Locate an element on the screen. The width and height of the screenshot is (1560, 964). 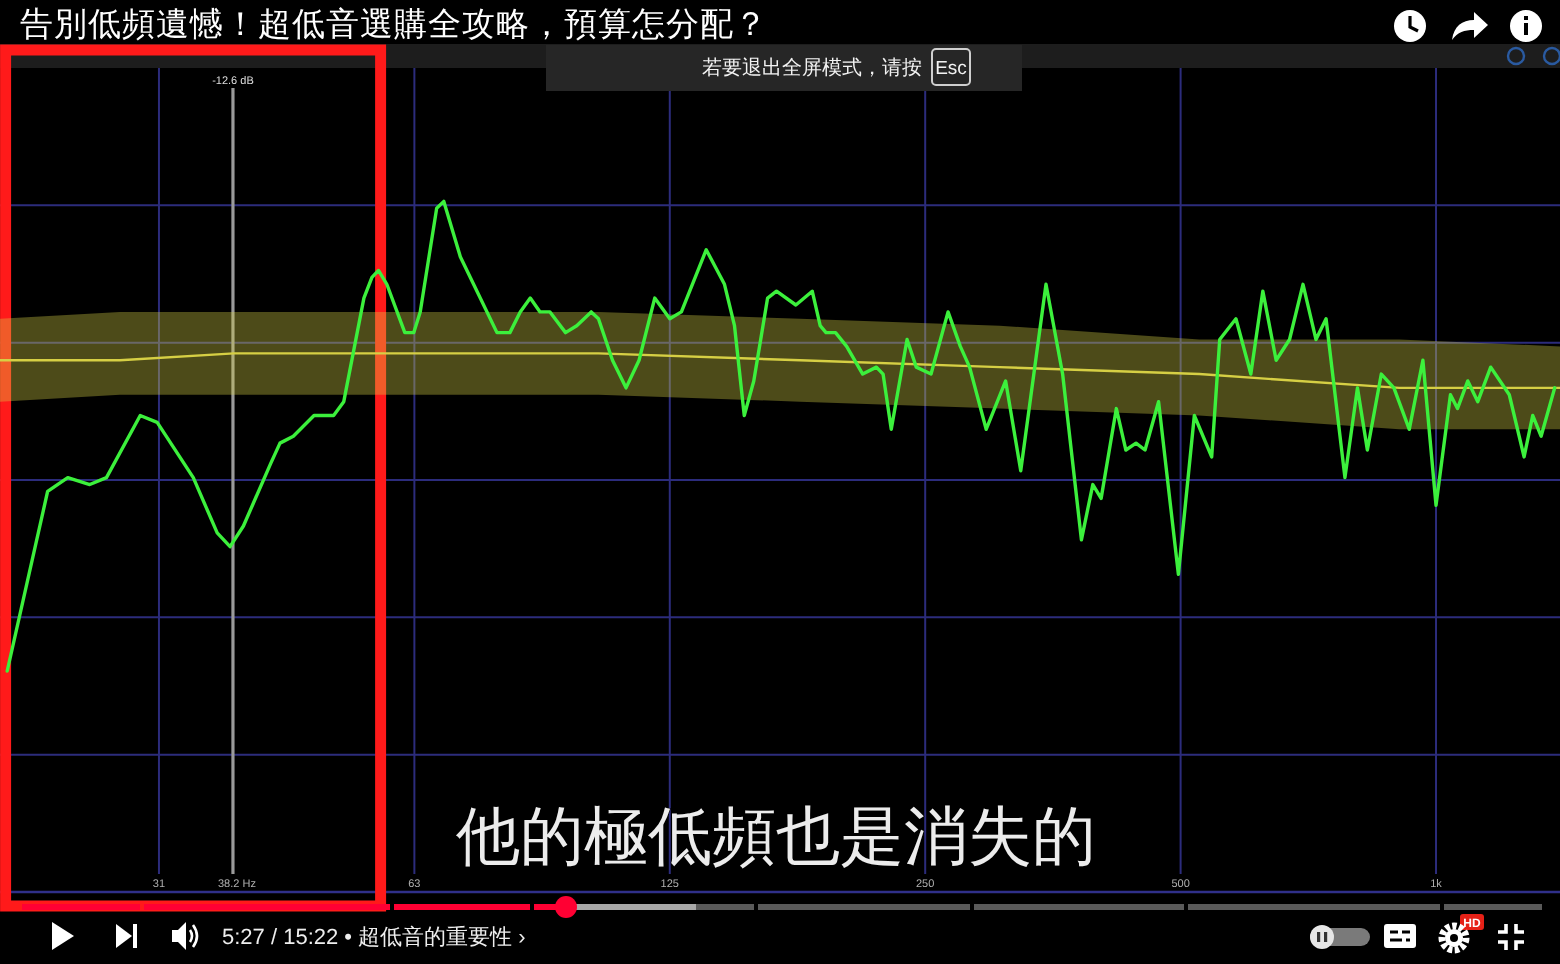
annotation-player-time: 5:27 / 15:22 • 超低音的重要性 › is located at coordinates (374, 938).